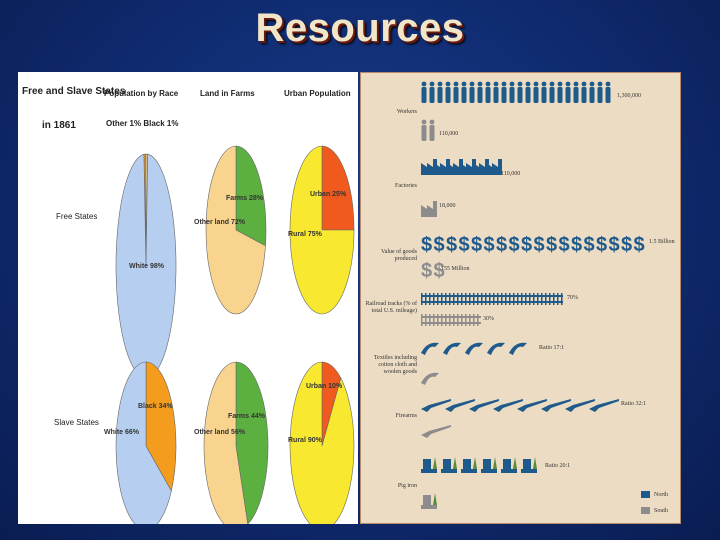 Image resolution: width=720 pixels, height=540 pixels. Describe the element at coordinates (472, 95) in the screenshot. I see `worker-north-icon-6-body` at that location.